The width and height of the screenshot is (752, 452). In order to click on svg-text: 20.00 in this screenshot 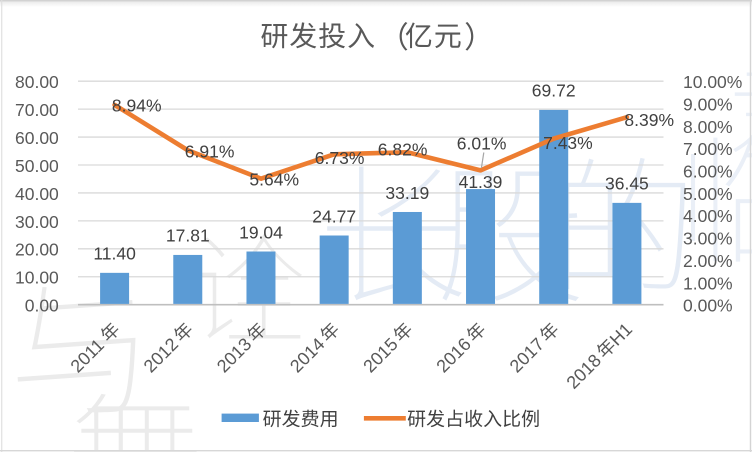, I will do `click(37, 250)`.